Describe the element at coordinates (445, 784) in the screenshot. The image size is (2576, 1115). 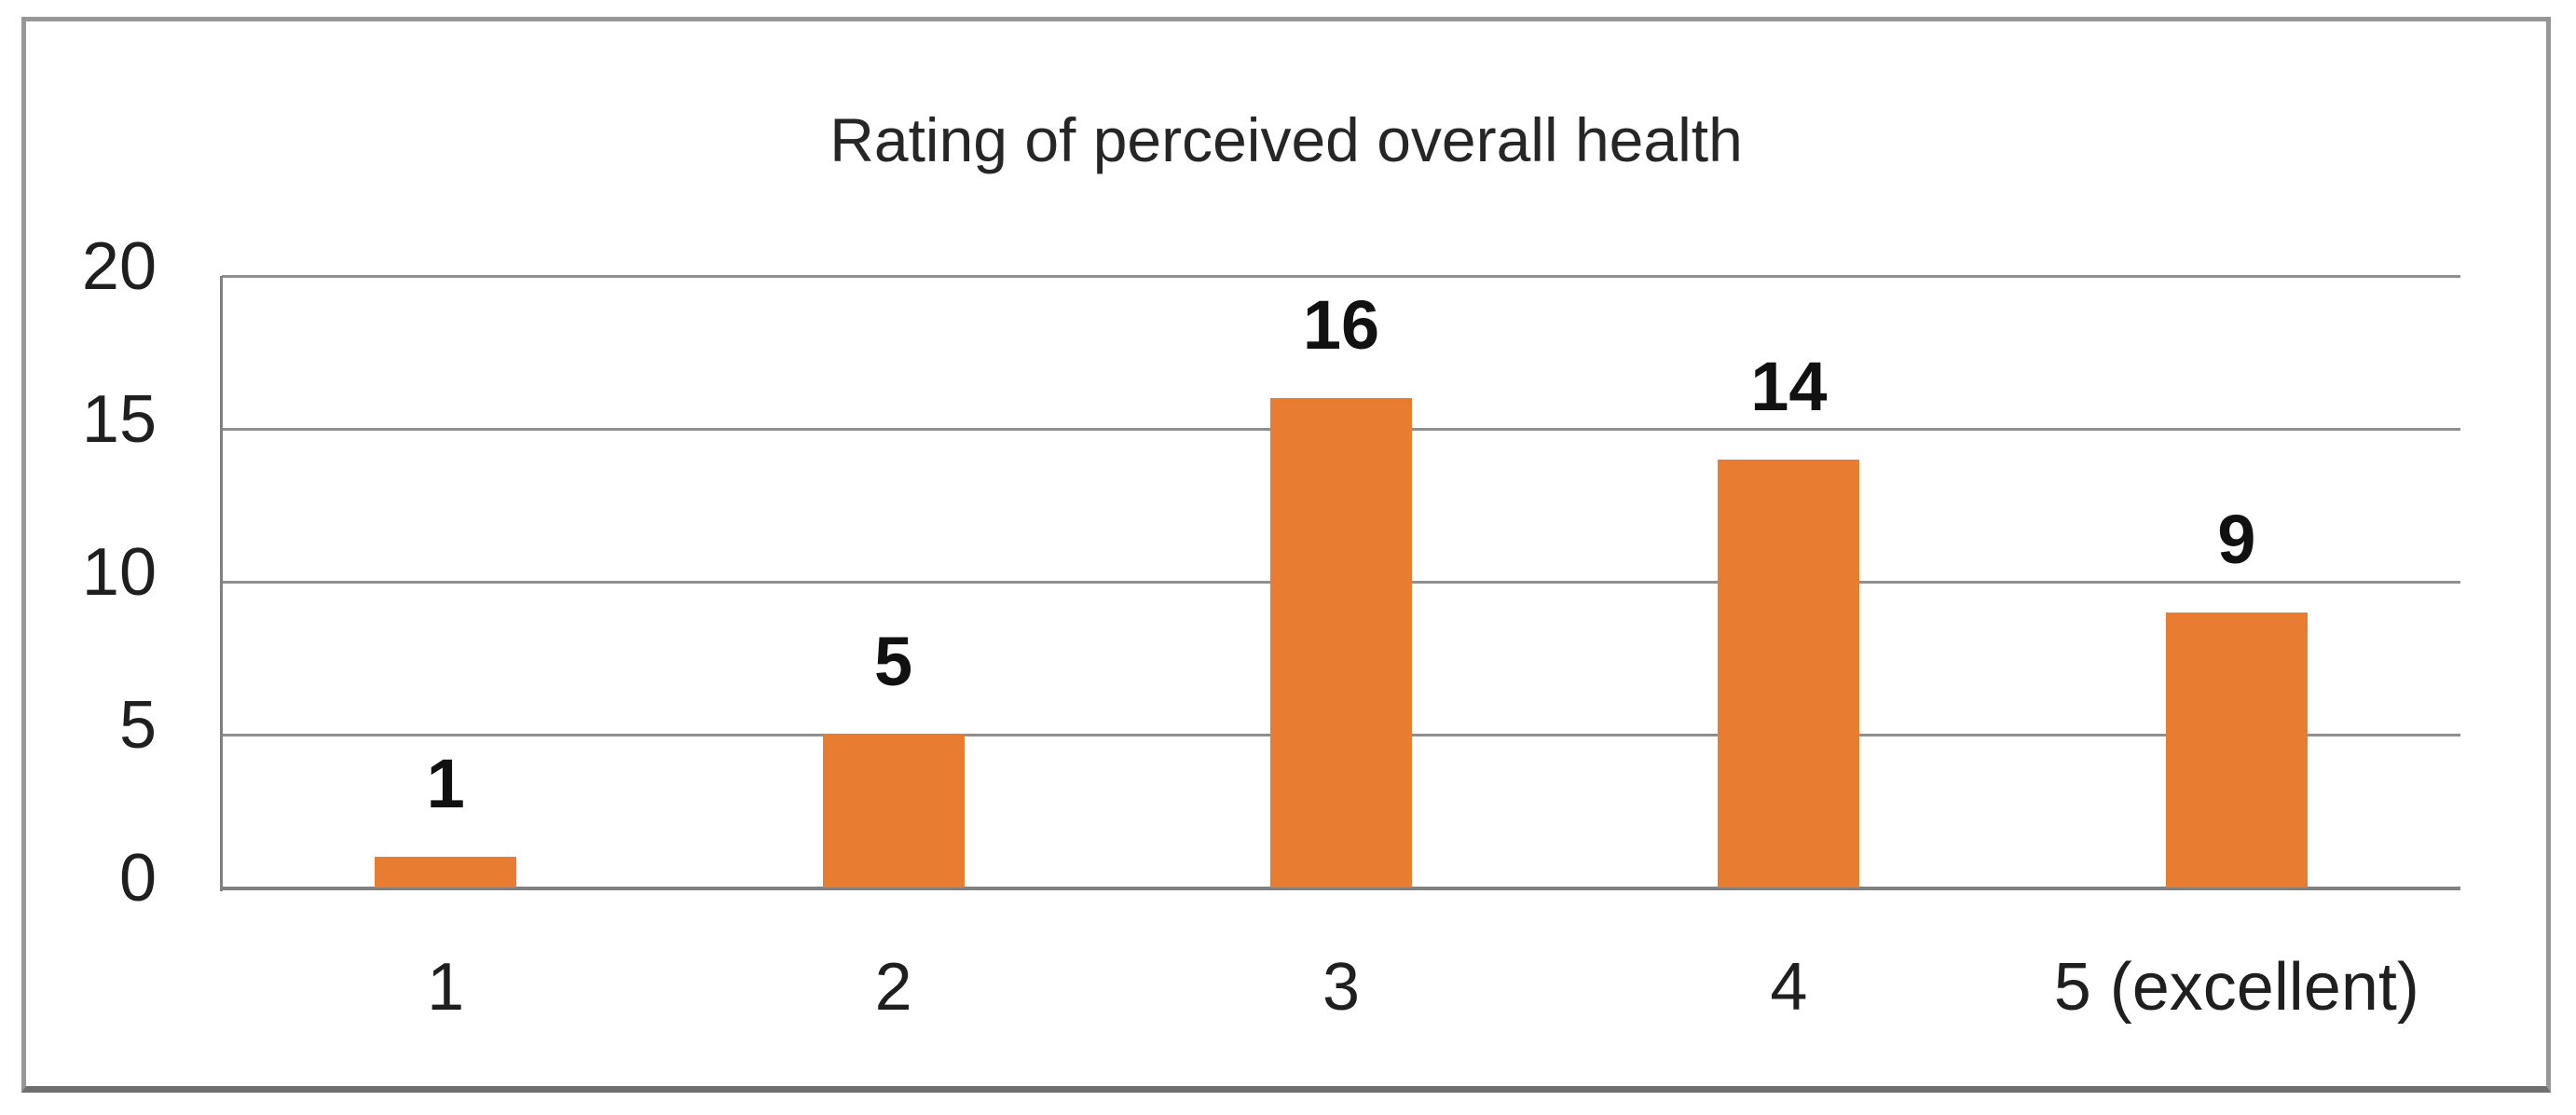
I see `data-label-1: 1` at that location.